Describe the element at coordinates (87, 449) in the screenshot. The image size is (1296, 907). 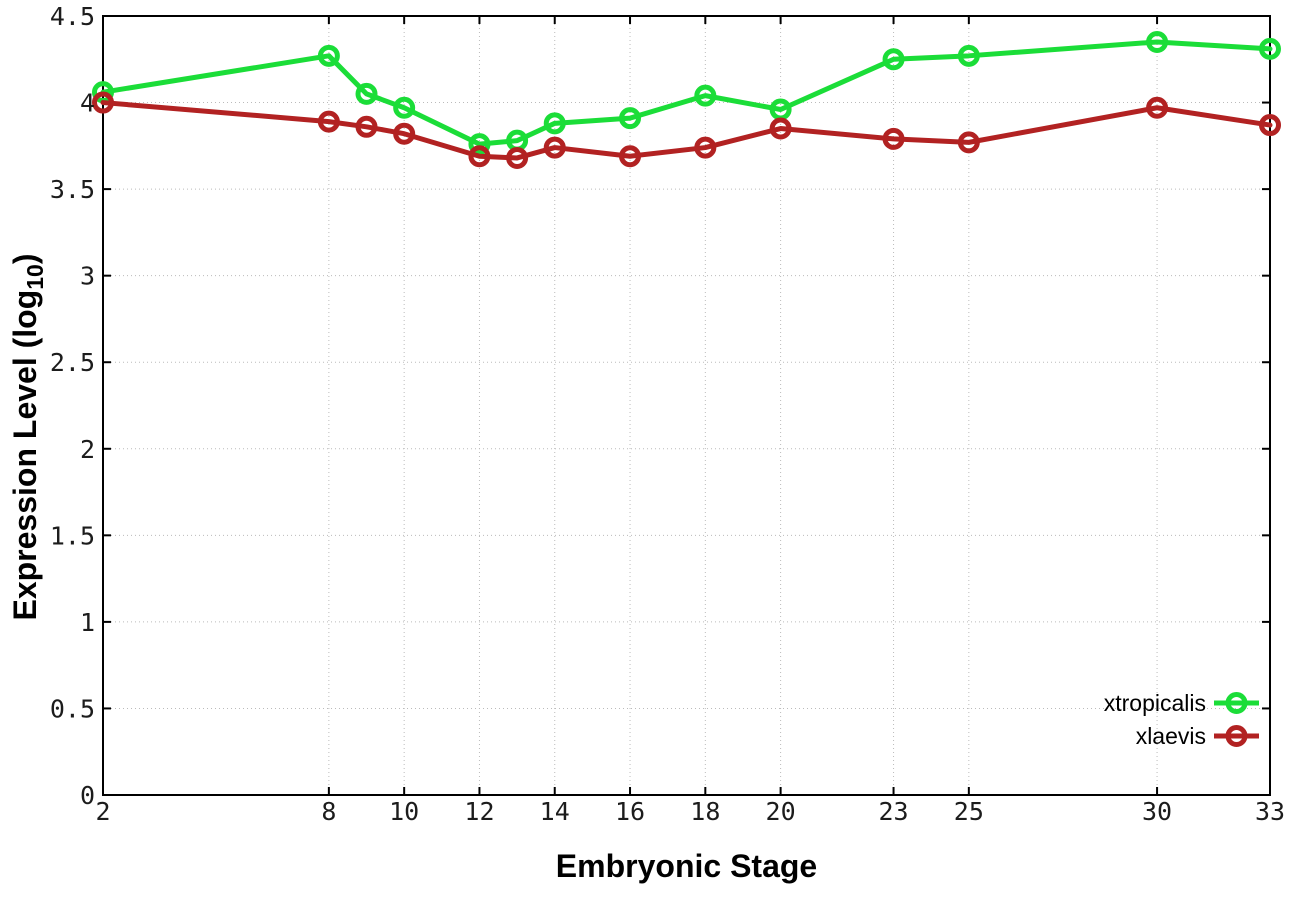
I see `y-tick-label: 2` at that location.